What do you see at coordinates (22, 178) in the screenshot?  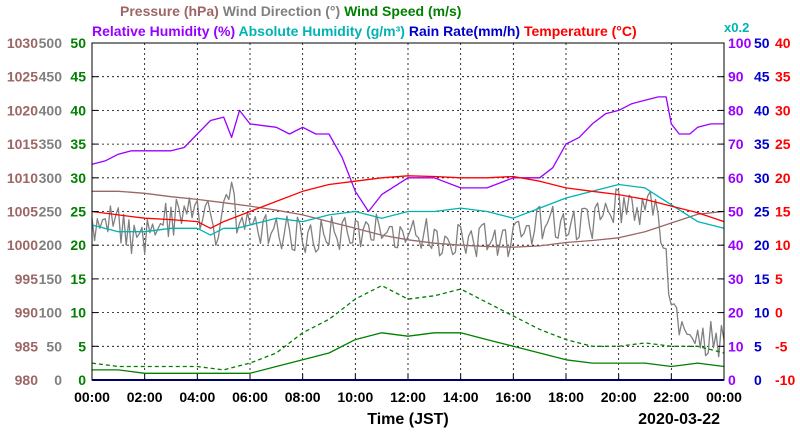 I see `y-tick-label: 1010` at bounding box center [22, 178].